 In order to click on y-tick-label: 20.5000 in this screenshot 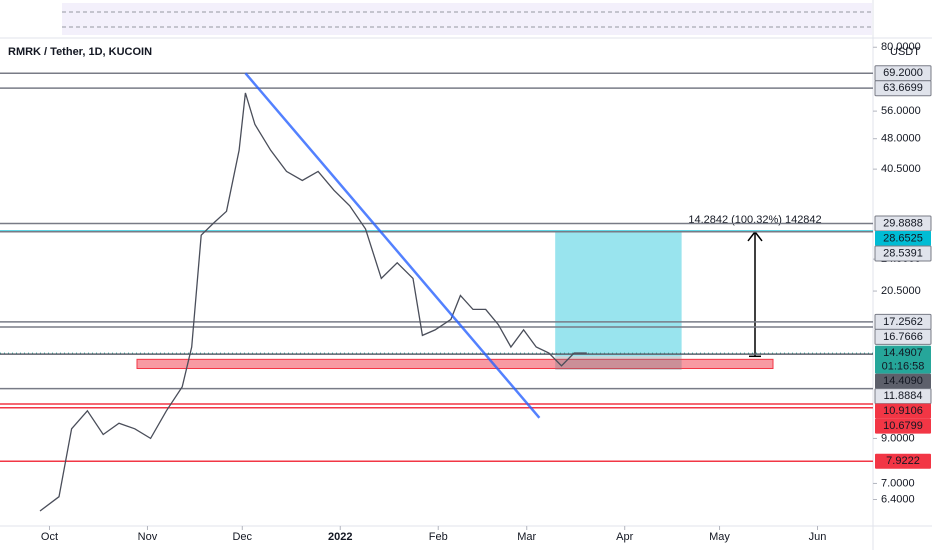, I will do `click(901, 291)`.